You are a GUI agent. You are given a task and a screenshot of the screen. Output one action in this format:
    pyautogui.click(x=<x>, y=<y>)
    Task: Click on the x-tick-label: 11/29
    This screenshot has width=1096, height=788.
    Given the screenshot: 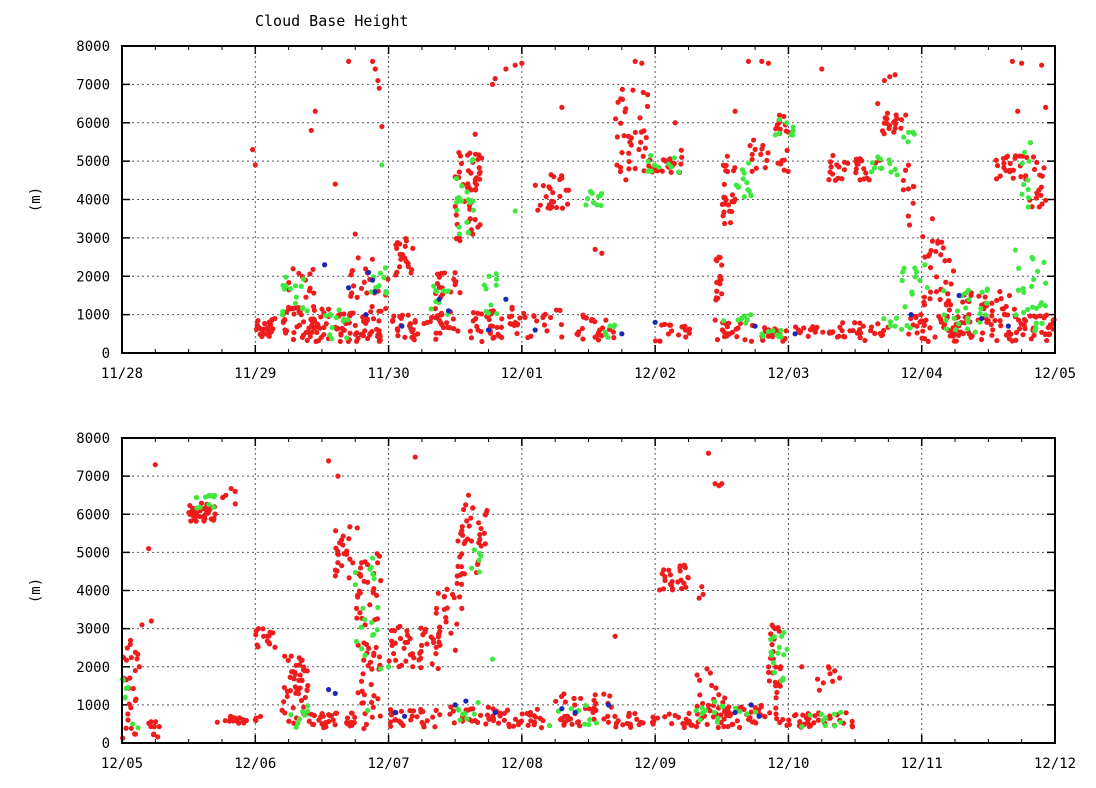 What is the action you would take?
    pyautogui.click(x=255, y=374)
    